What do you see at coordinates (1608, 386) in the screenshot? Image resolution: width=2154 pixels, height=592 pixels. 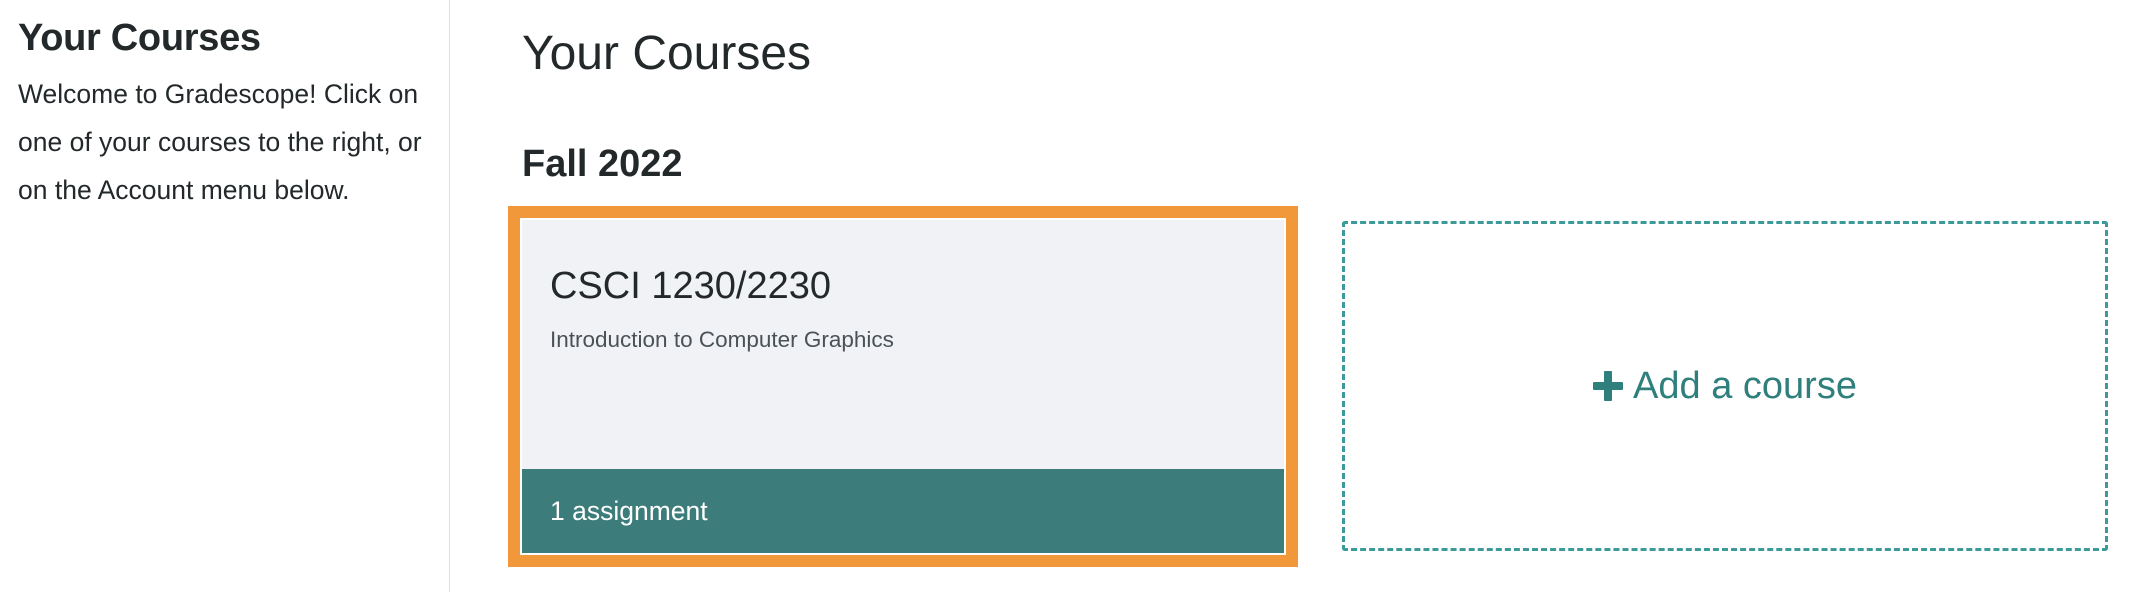 I see `plus-icon` at bounding box center [1608, 386].